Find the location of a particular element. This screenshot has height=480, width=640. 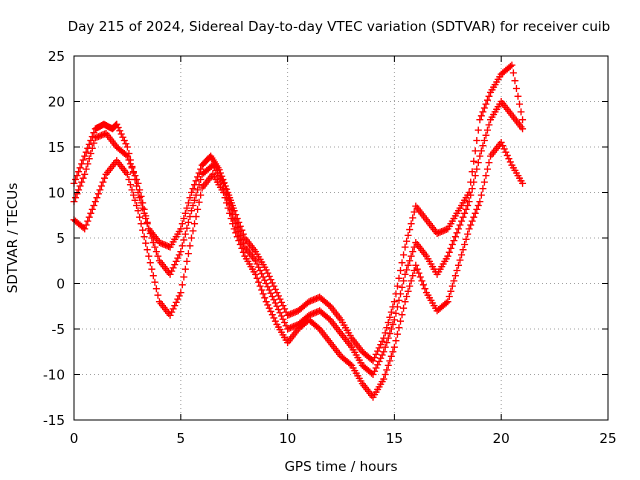

y-tick-label: -5 is located at coordinates (58, 330).